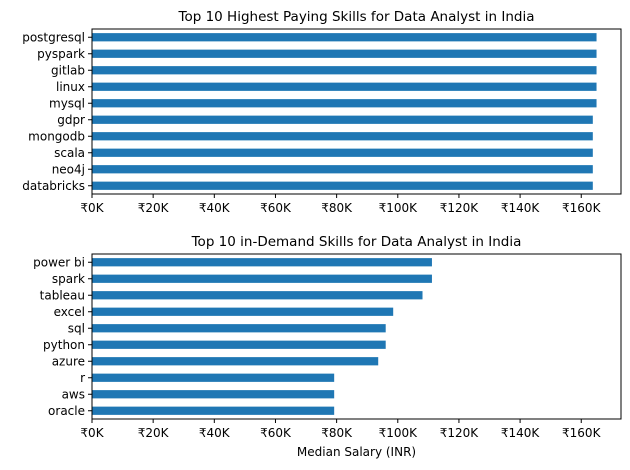 This screenshot has height=470, width=630. I want to click on category-label: scala, so click(69, 153).